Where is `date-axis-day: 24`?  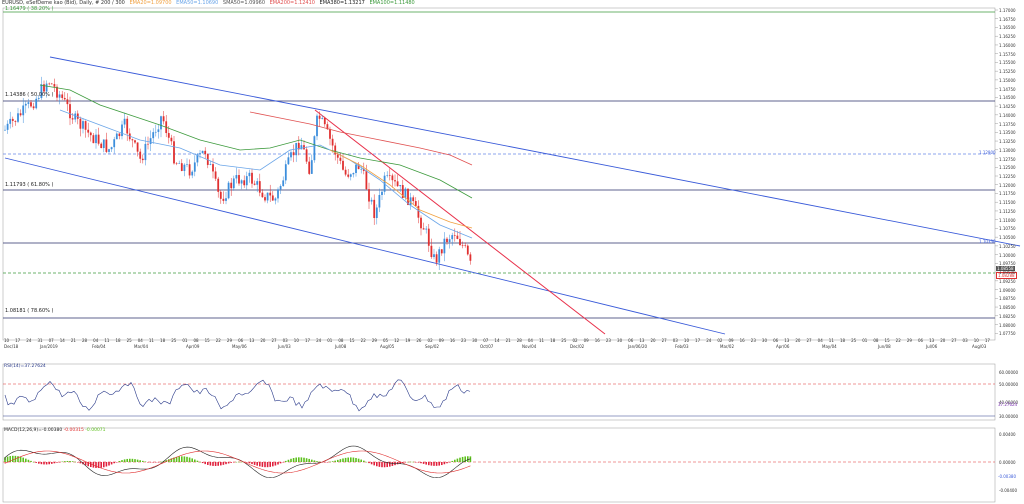
date-axis-day: 24 is located at coordinates (319, 340).